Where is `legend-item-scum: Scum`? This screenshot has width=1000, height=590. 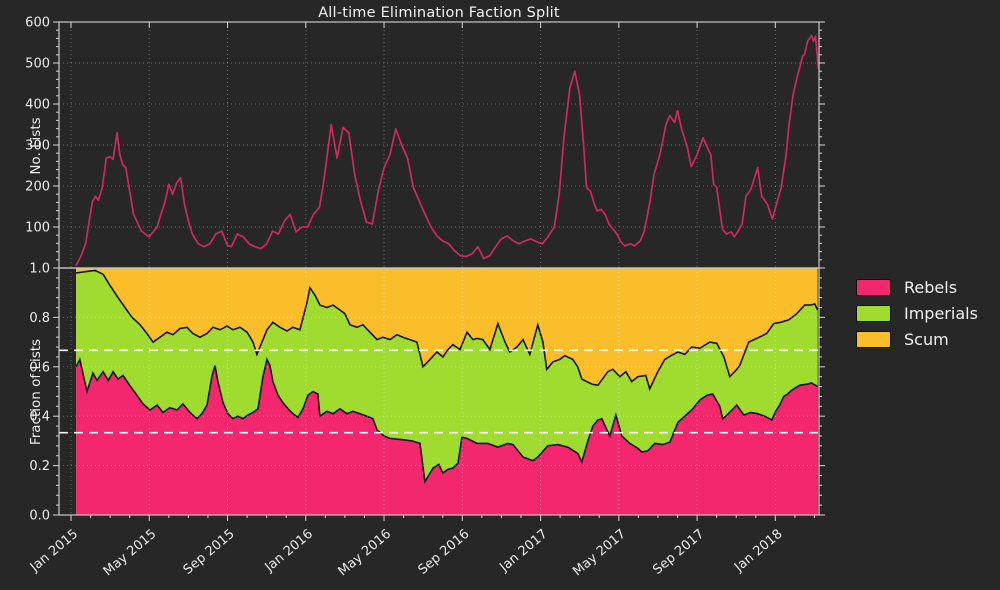 legend-item-scum: Scum is located at coordinates (917, 339).